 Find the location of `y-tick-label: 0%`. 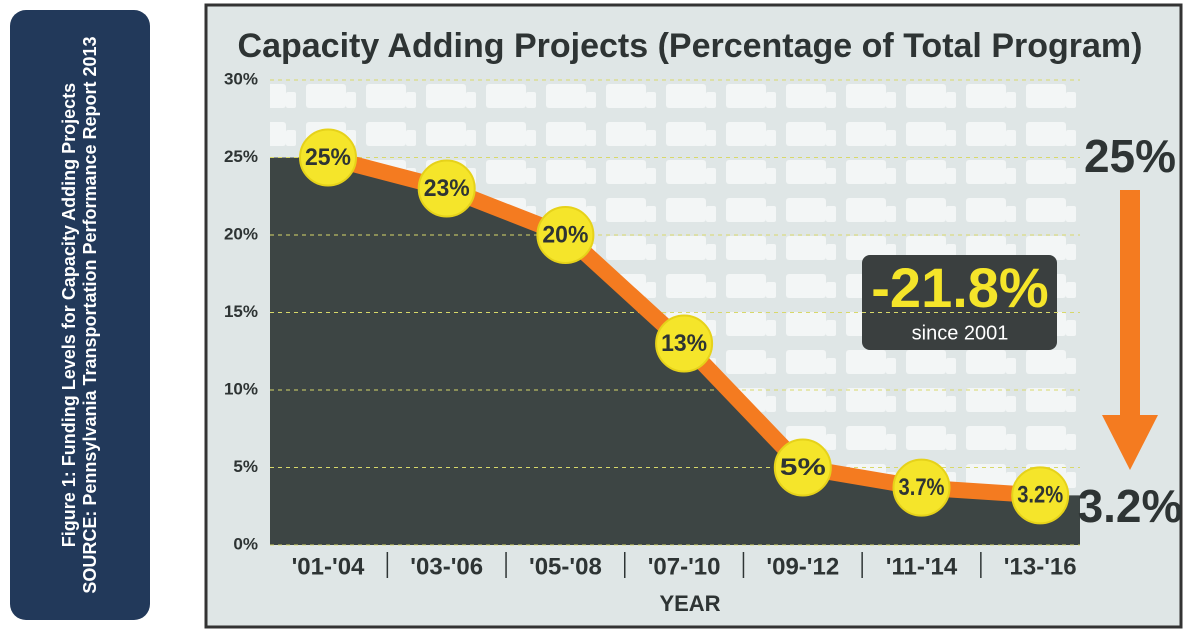

y-tick-label: 0% is located at coordinates (245, 543).